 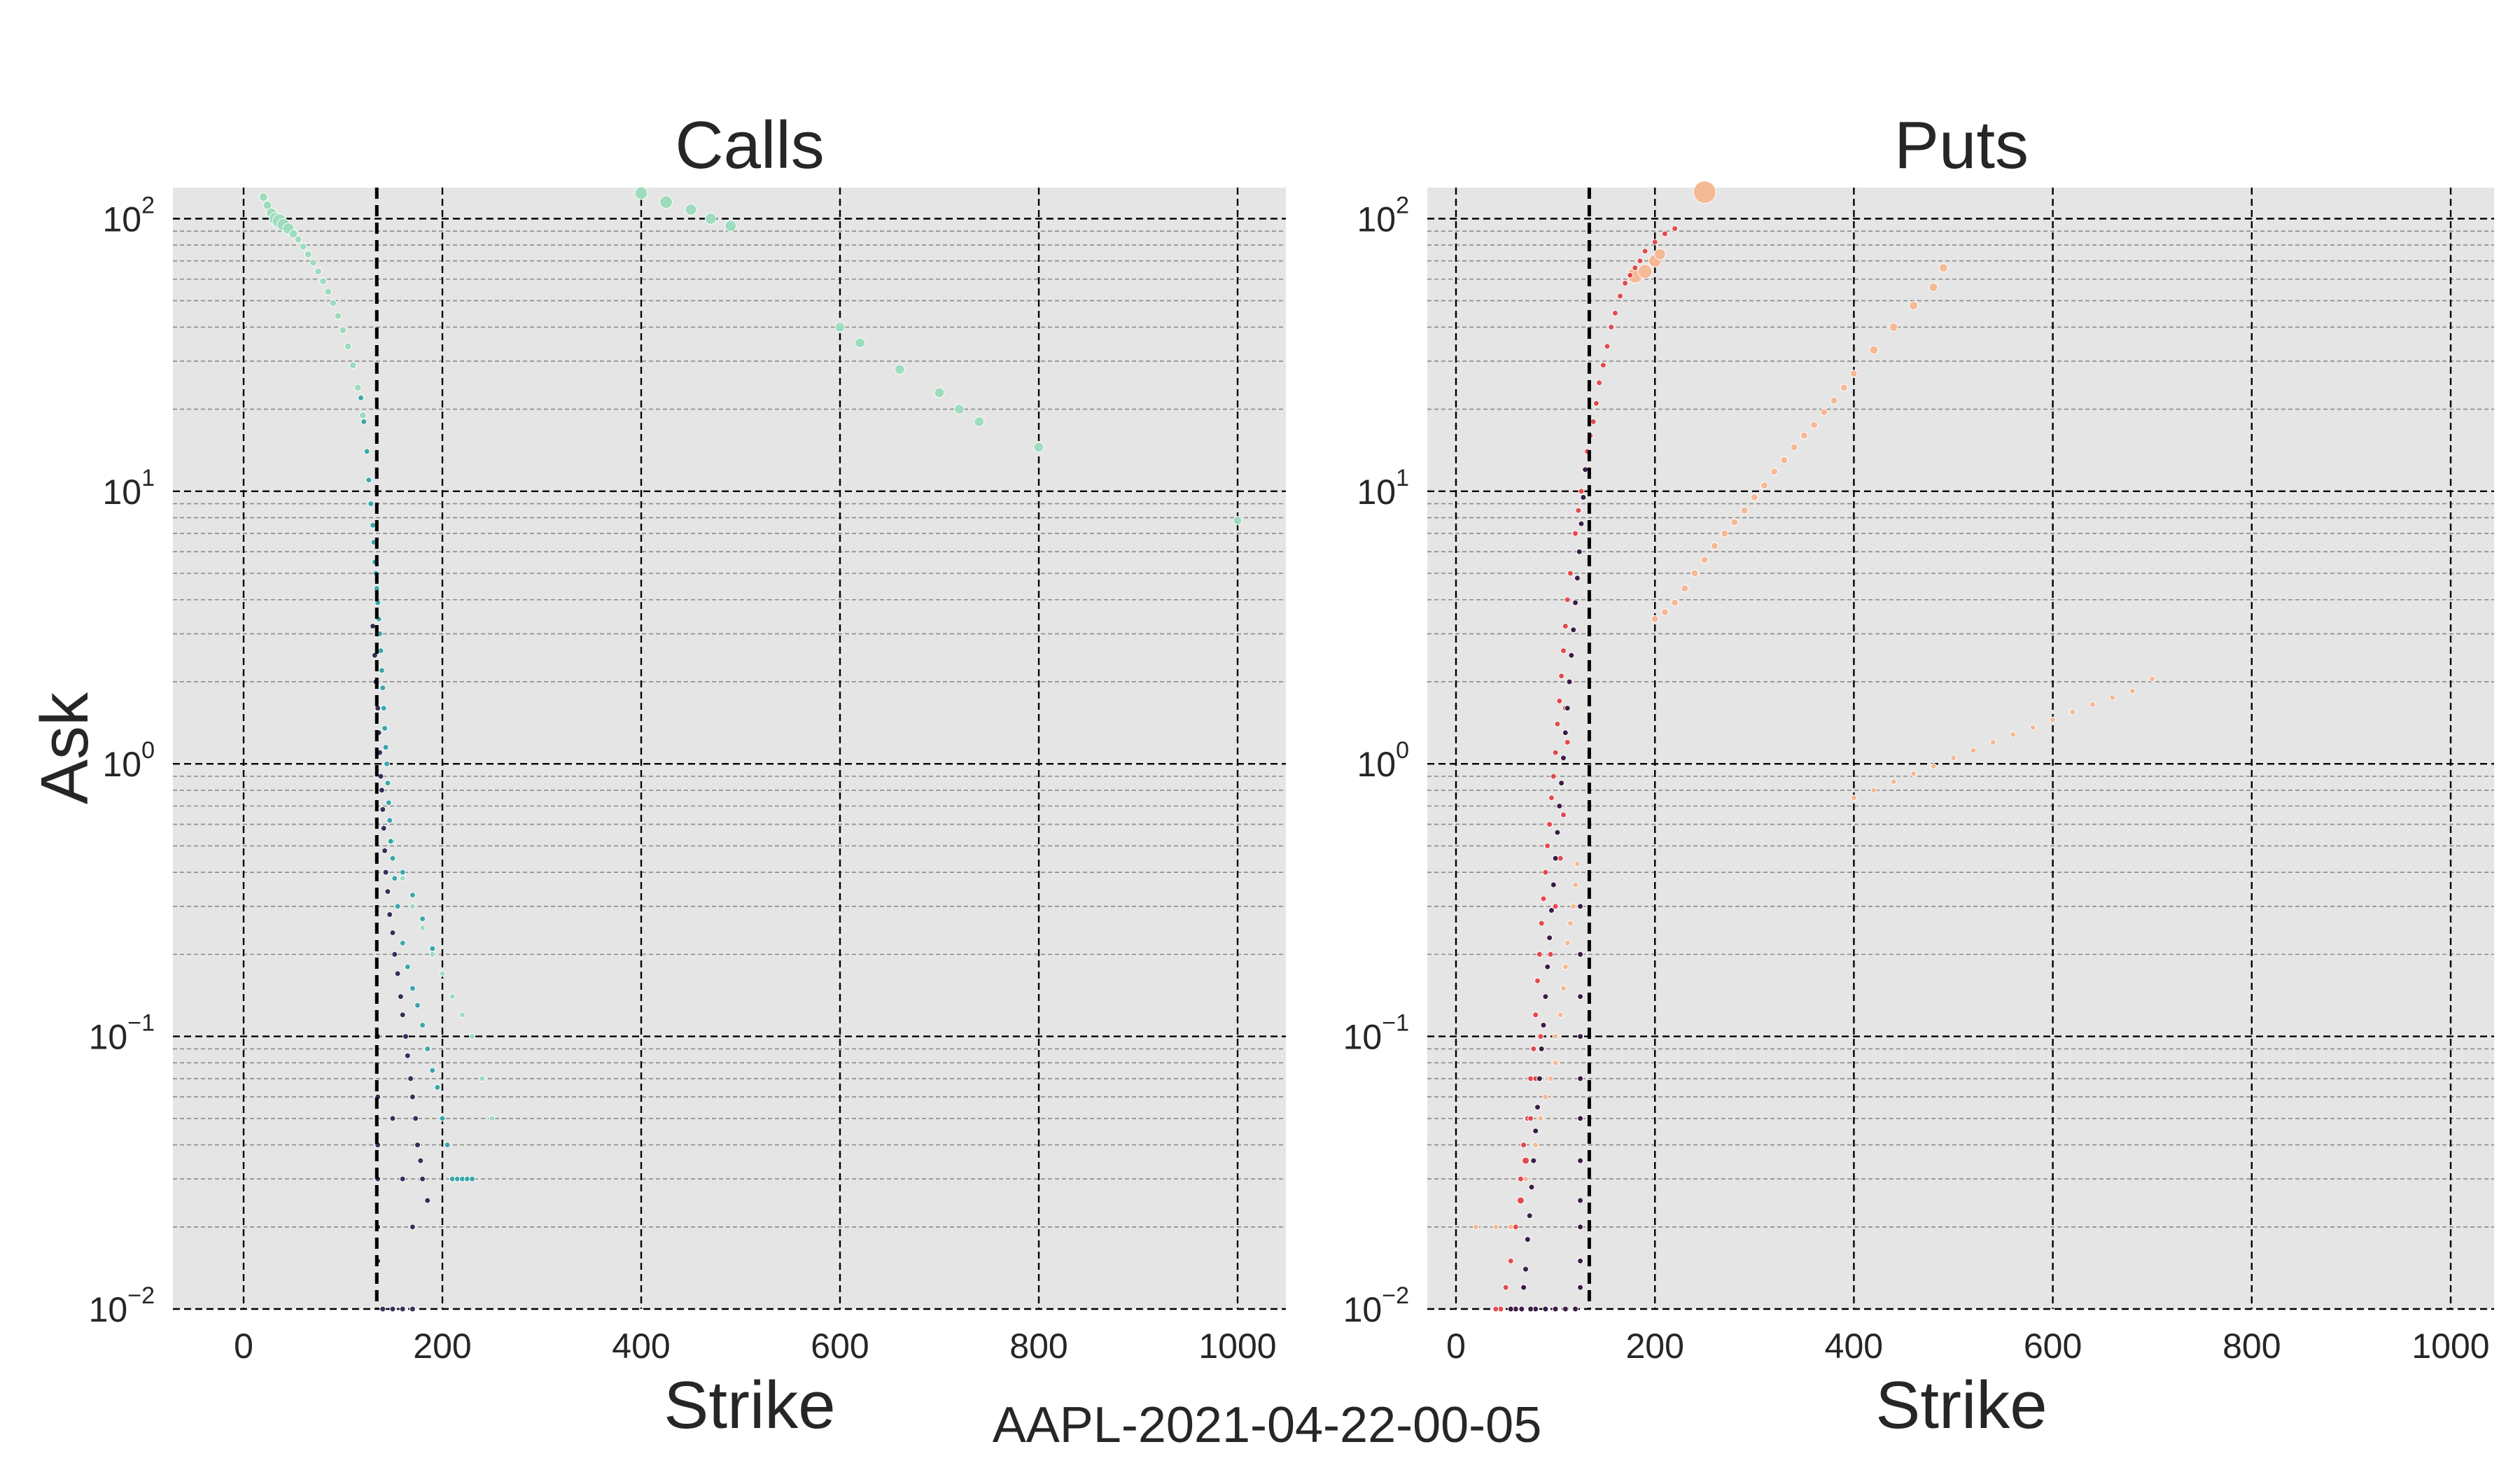 What do you see at coordinates (1267, 1425) in the screenshot?
I see `figure-caption: AAPL-2021-04-22-00-05` at bounding box center [1267, 1425].